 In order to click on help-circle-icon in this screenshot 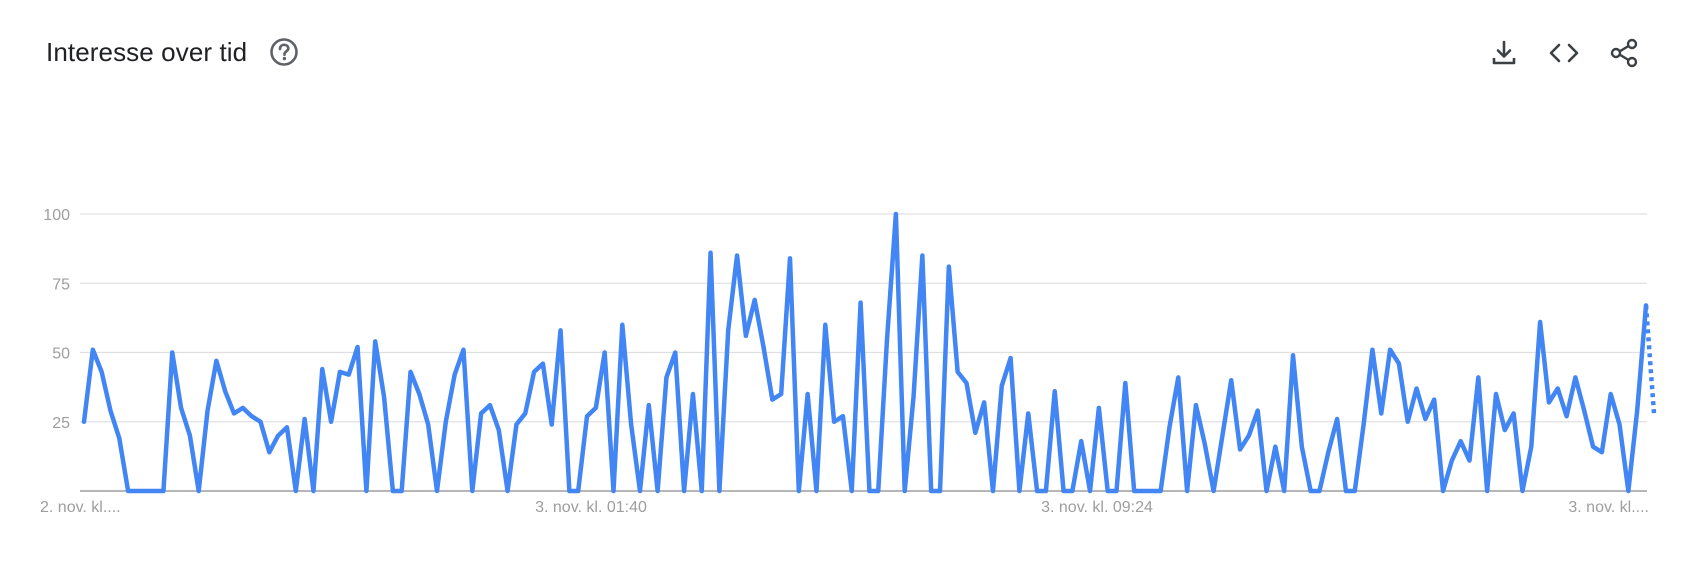, I will do `click(284, 52)`.